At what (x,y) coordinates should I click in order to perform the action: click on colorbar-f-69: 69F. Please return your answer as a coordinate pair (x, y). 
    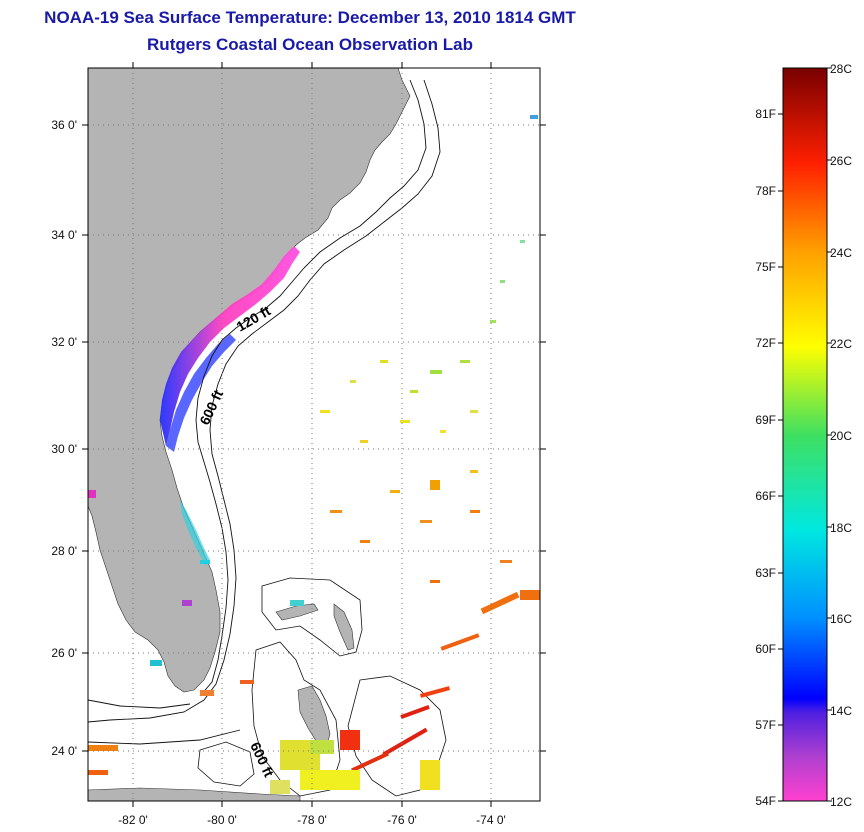
    Looking at the image, I should click on (765, 420).